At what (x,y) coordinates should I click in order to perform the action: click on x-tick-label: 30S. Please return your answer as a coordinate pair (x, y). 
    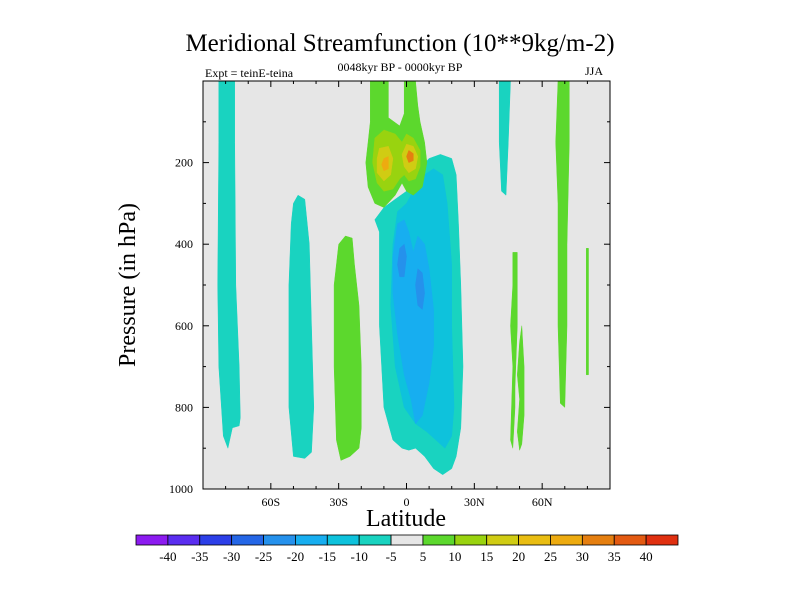
    Looking at the image, I should click on (338, 502).